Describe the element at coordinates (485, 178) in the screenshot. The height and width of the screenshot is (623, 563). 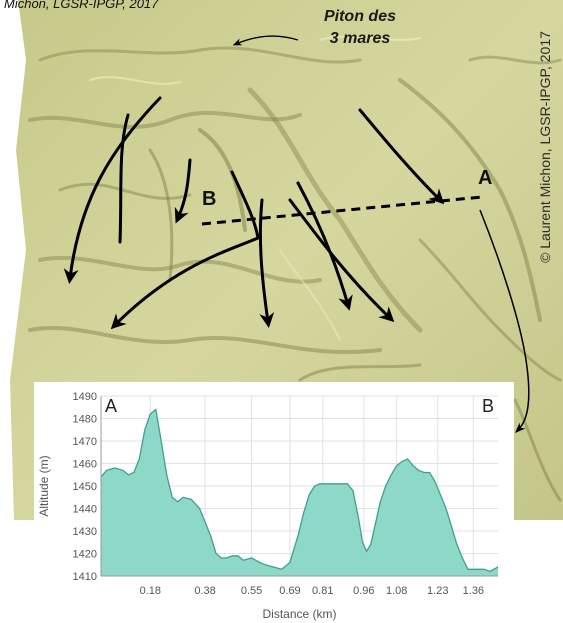
I see `map-label-a: A` at that location.